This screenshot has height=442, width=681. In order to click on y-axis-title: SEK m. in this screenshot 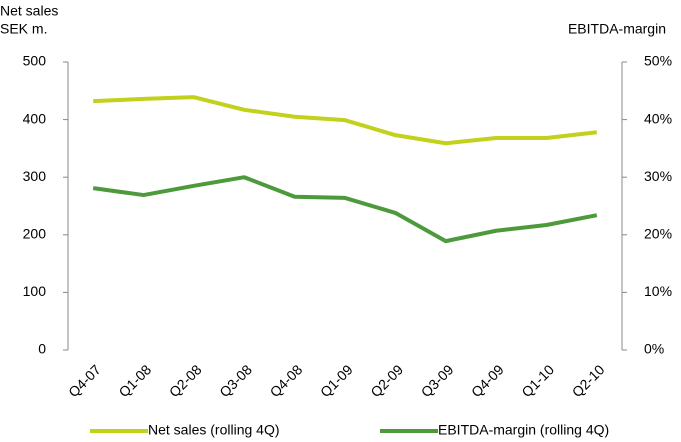, I will do `click(23, 29)`.